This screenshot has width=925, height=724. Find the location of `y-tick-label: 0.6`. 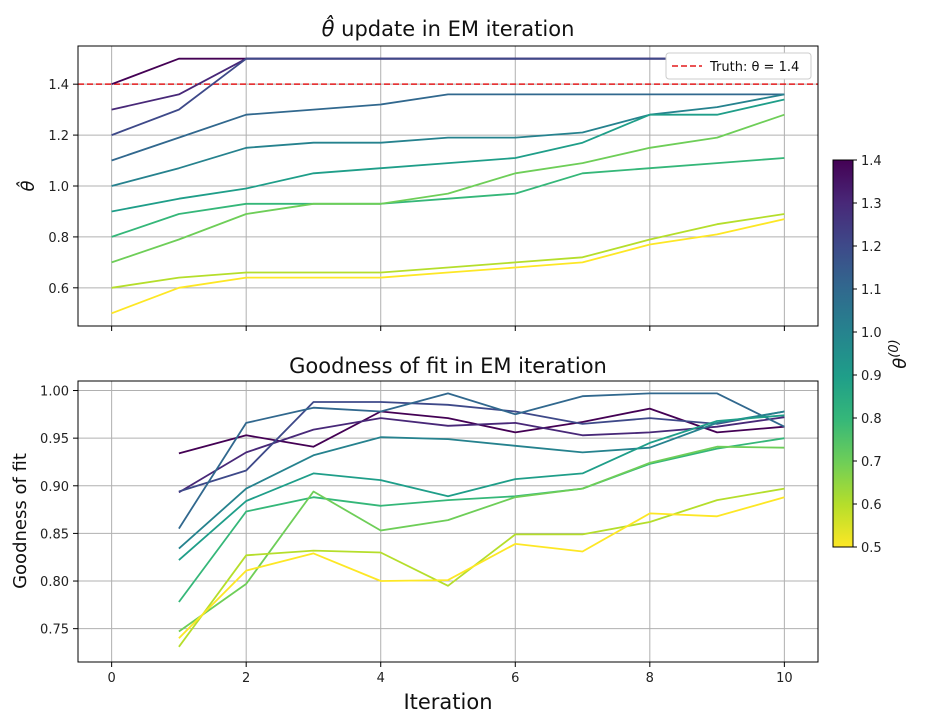

y-tick-label: 0.6 is located at coordinates (58, 289).